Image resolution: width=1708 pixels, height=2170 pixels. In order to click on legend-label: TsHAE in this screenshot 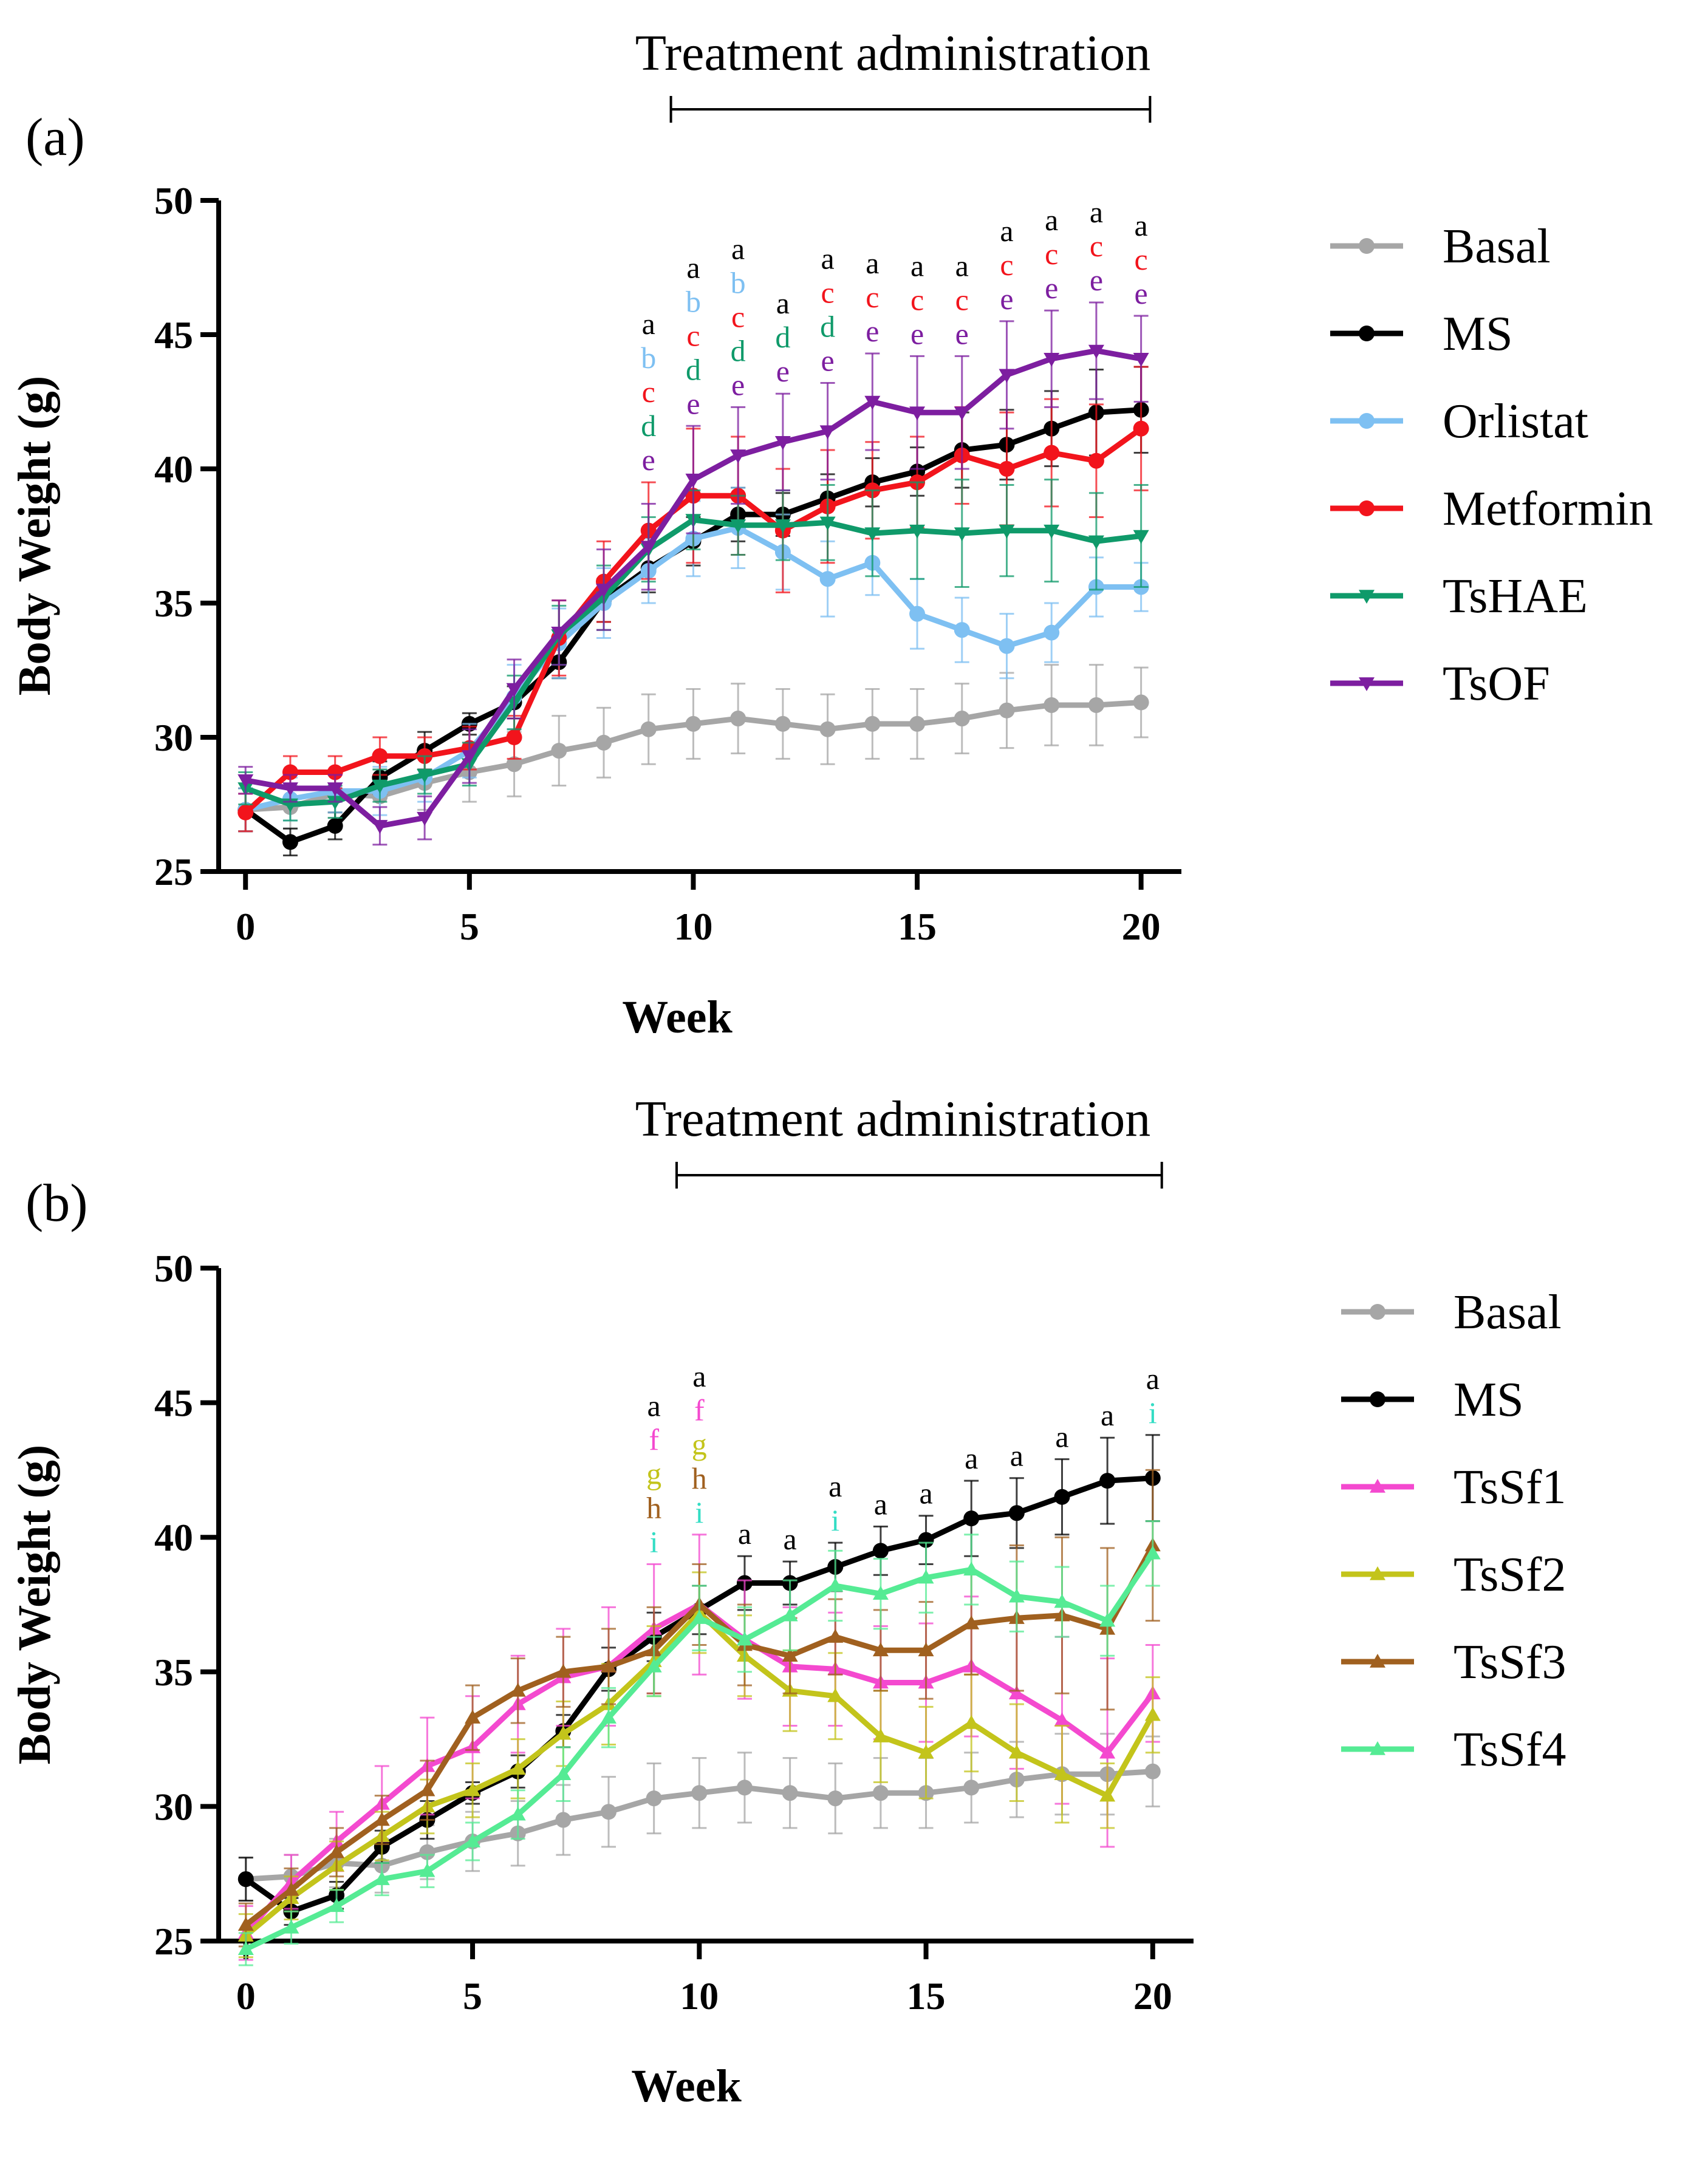, I will do `click(1515, 596)`.